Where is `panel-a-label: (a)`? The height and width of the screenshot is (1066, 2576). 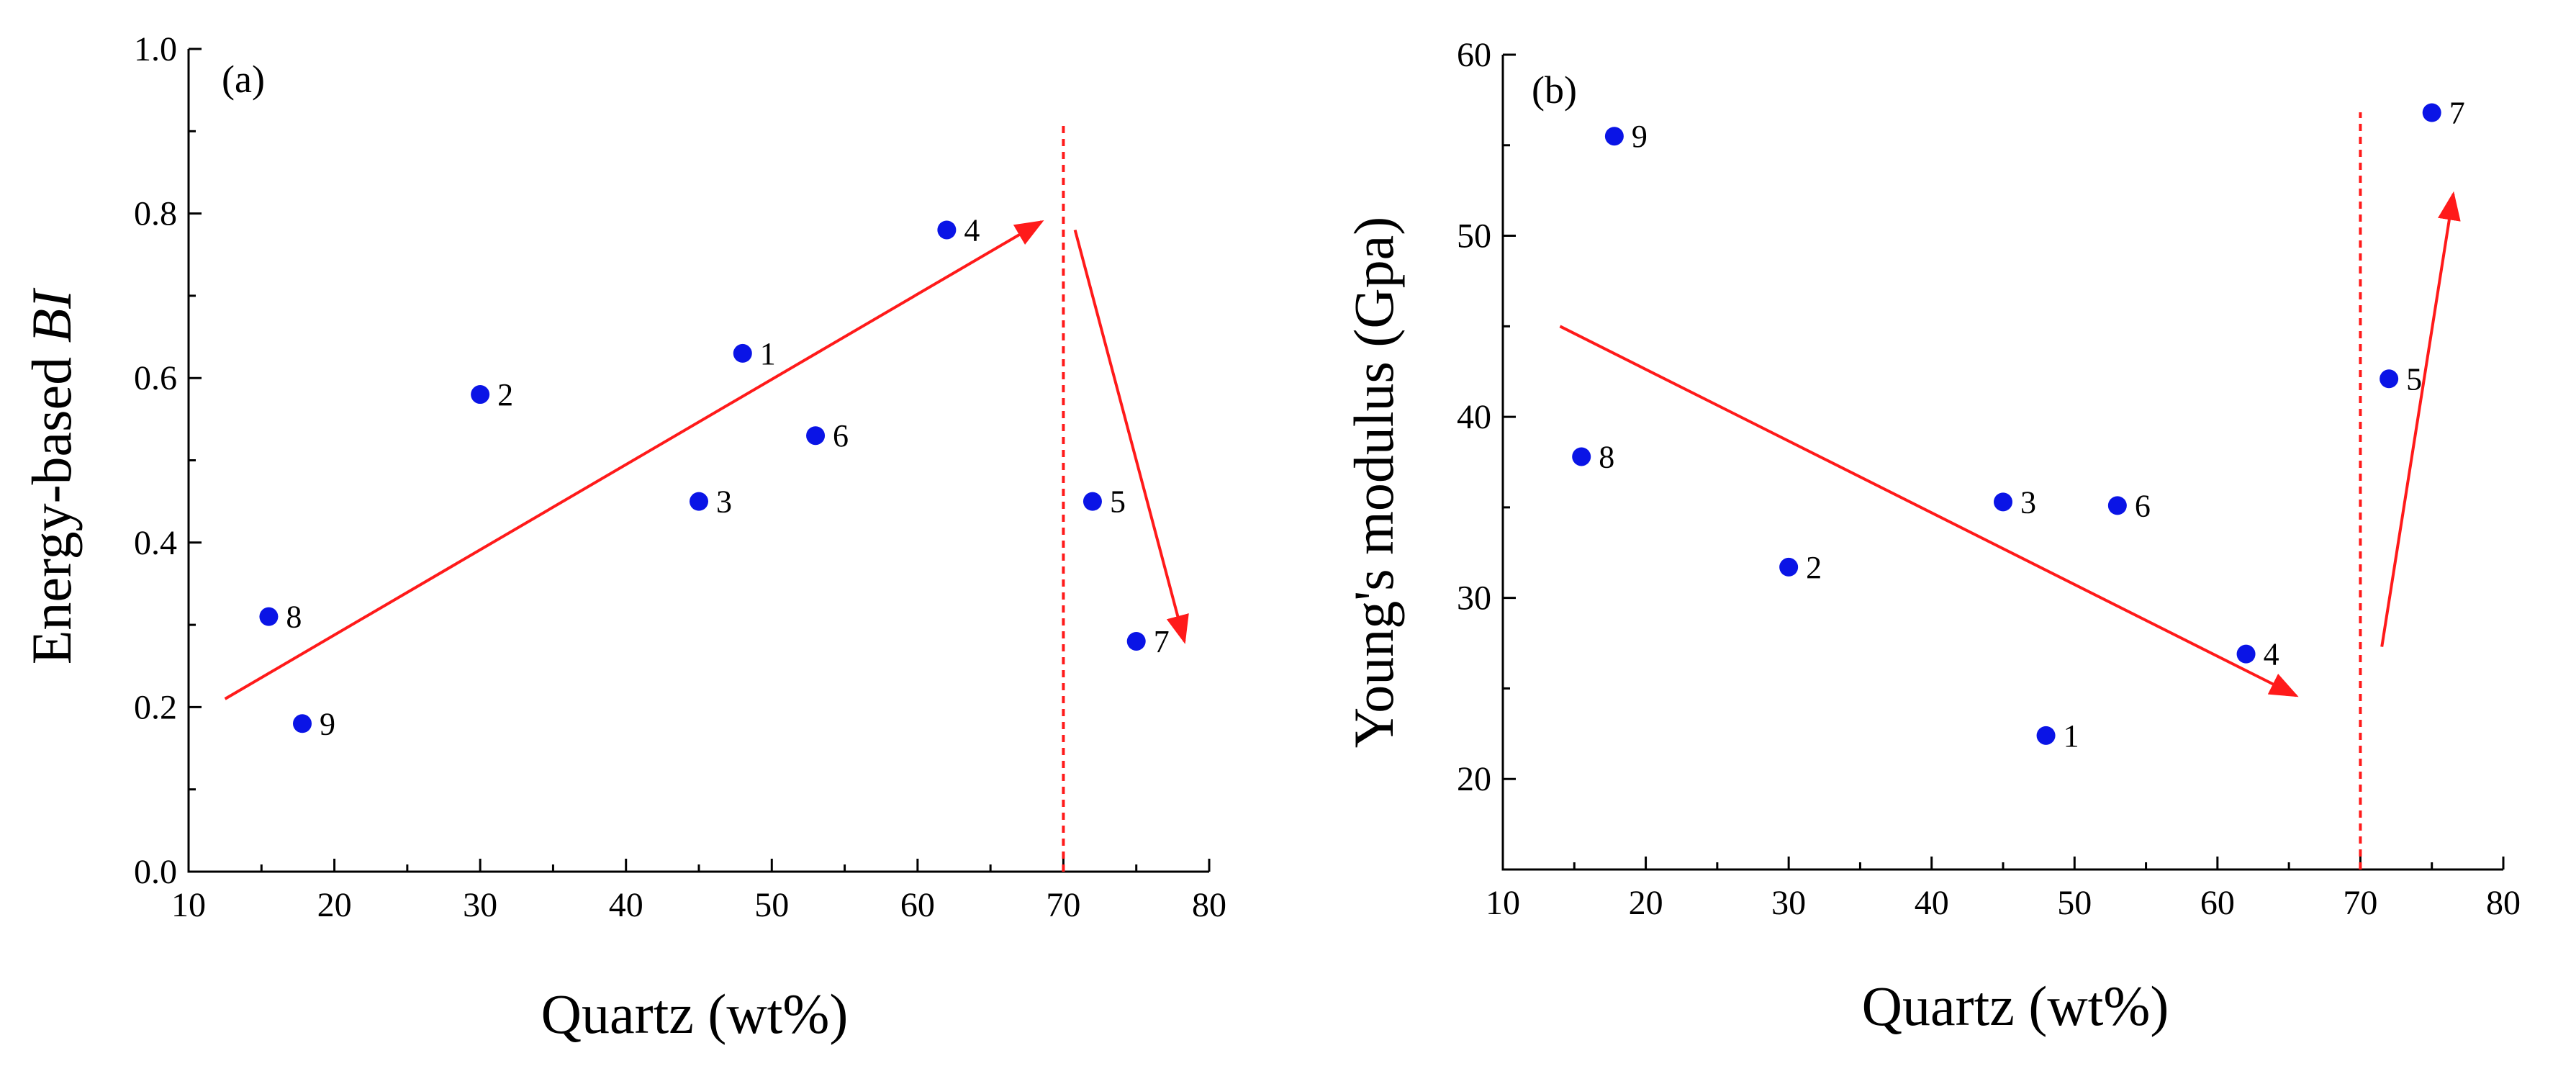
panel-a-label: (a) is located at coordinates (243, 79).